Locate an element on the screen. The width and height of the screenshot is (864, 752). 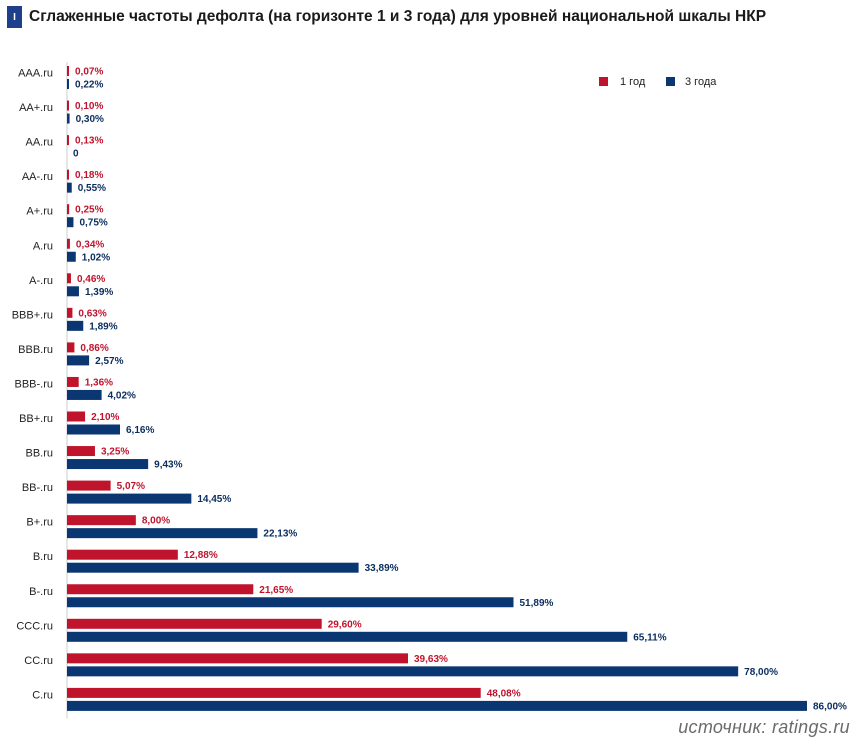
source-caption: источник: ratings.ru is located at coordinates (764, 727).